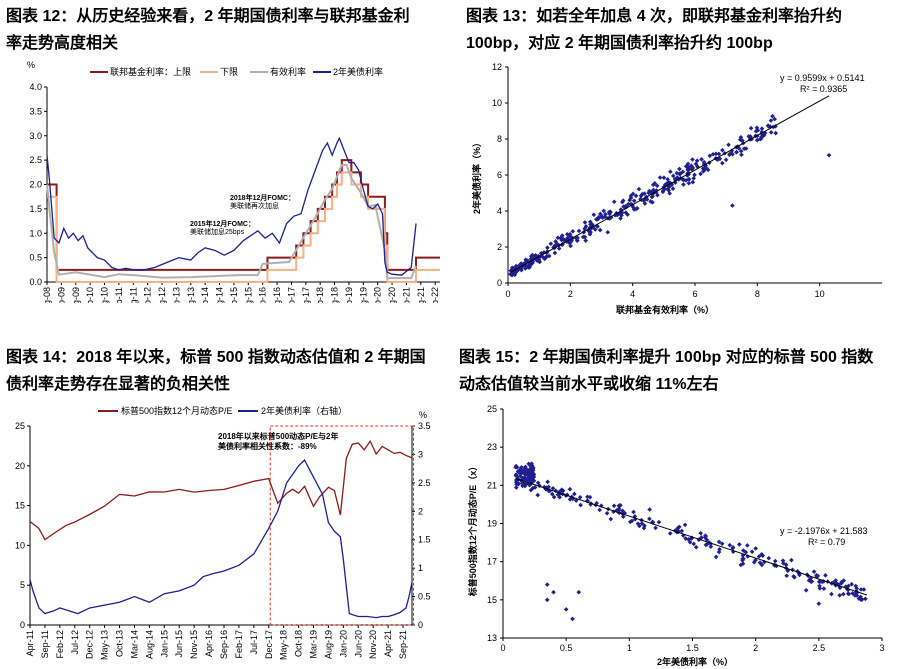 The height and width of the screenshot is (669, 897). I want to click on chart-15-x-tick-label: 0.5, so click(566, 648).